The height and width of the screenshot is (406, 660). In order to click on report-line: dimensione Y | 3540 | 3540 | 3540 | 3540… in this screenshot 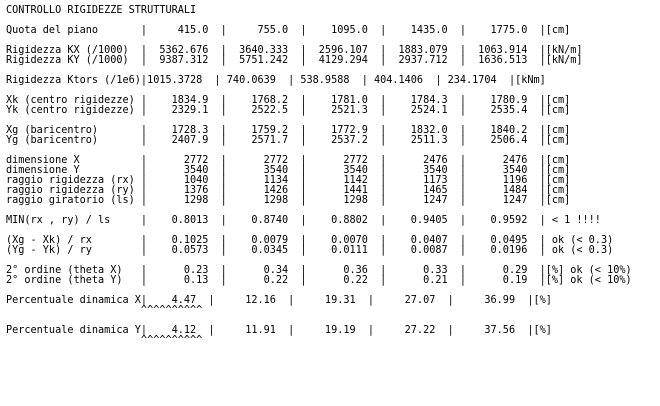, I will do `click(288, 170)`.